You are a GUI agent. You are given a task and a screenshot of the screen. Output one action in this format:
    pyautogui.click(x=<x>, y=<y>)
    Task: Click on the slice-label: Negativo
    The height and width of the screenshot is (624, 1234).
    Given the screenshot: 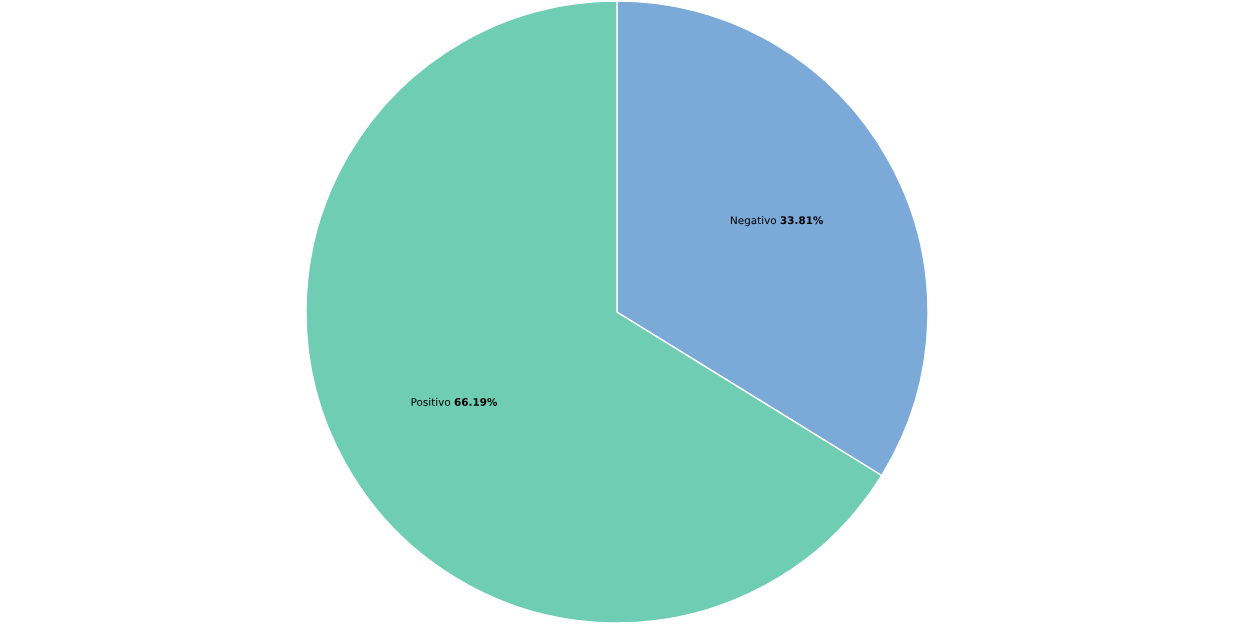 What is the action you would take?
    pyautogui.click(x=753, y=221)
    